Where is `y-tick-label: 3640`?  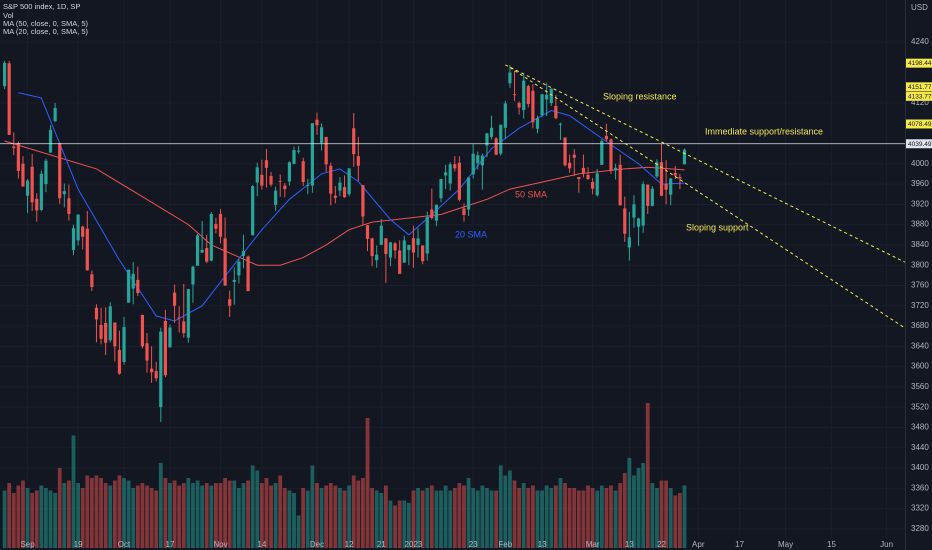 y-tick-label: 3640 is located at coordinates (920, 345).